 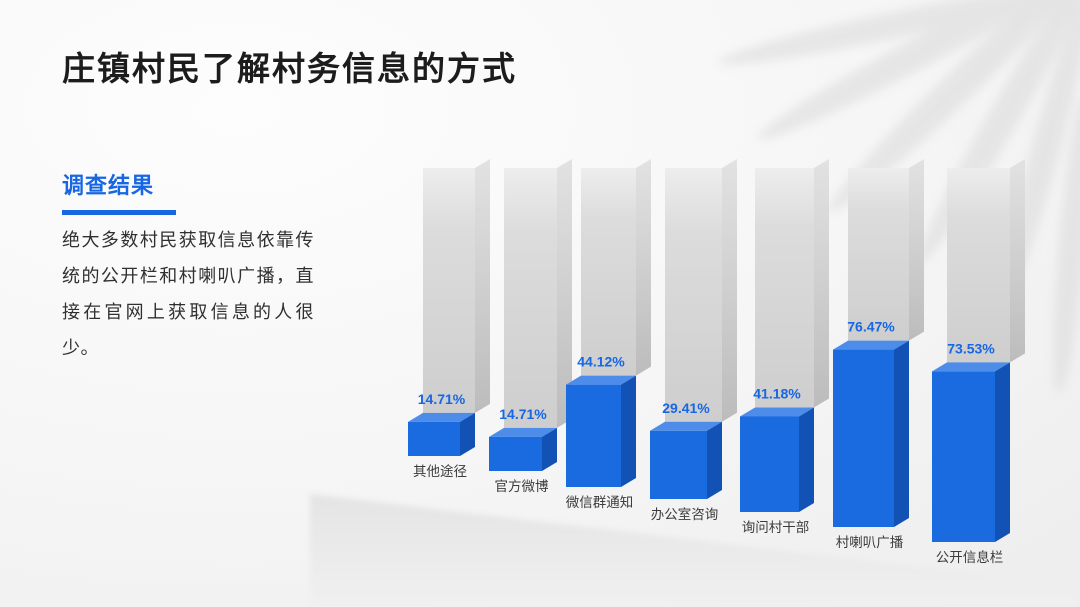 I want to click on bar-group: 29.41% 办公室咨询, so click(x=693, y=340).